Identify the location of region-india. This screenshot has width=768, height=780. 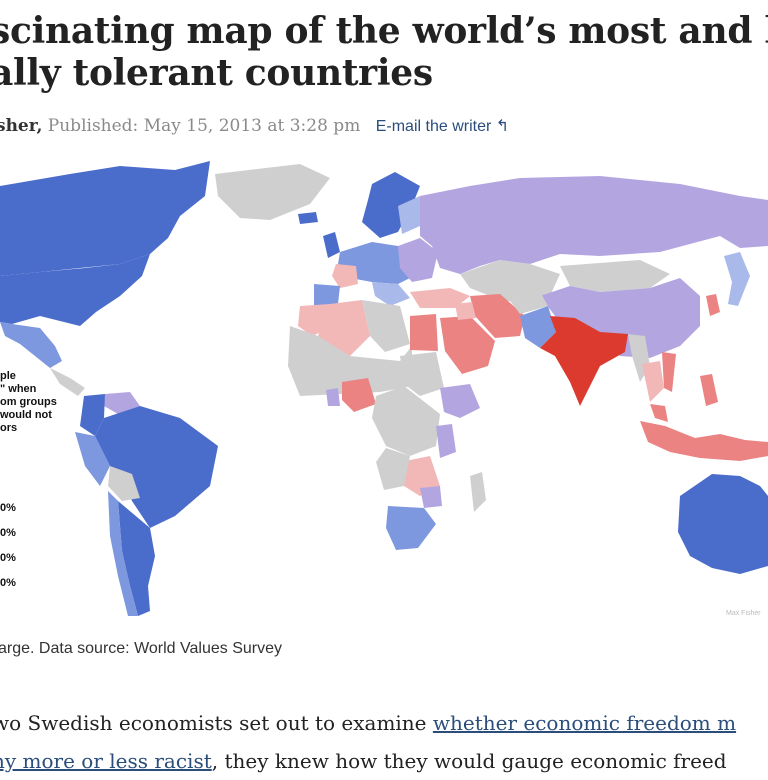
(584, 361).